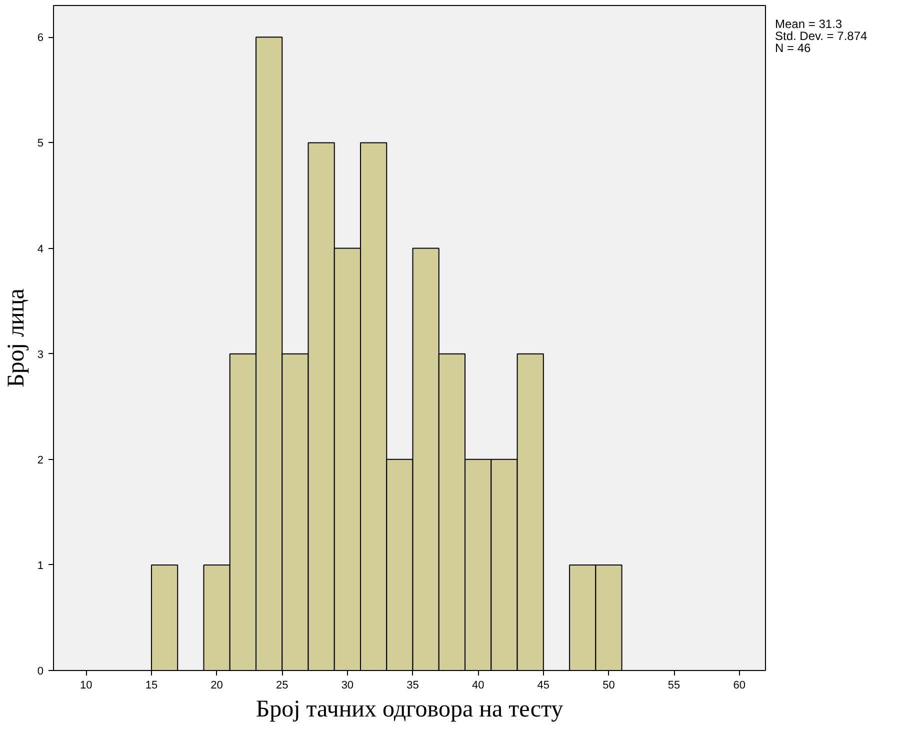 The width and height of the screenshot is (917, 734). Describe the element at coordinates (608, 686) in the screenshot. I see `x-tick-label: 50` at that location.